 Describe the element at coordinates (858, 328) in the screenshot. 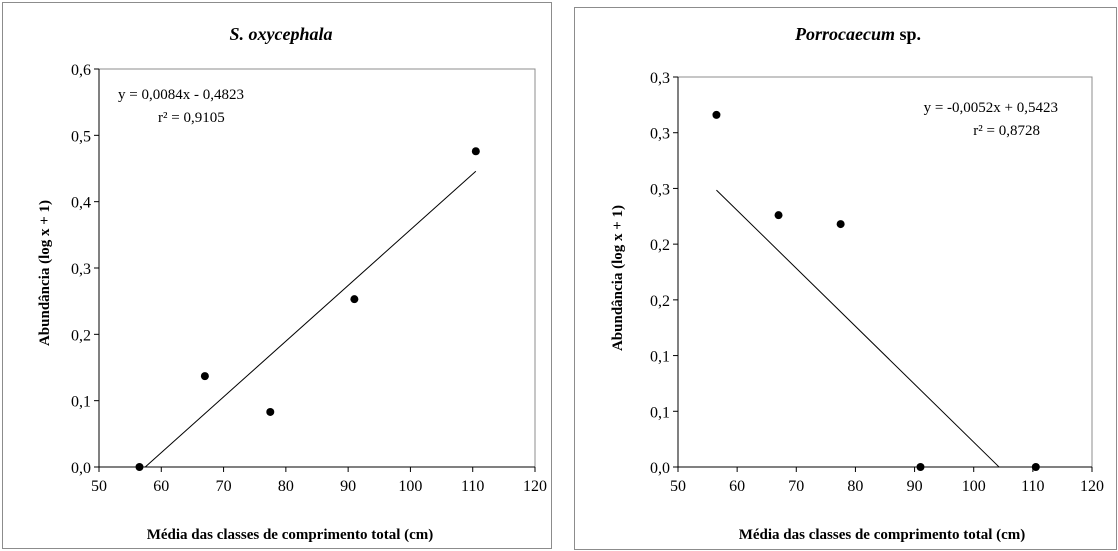

I see `trend-line` at that location.